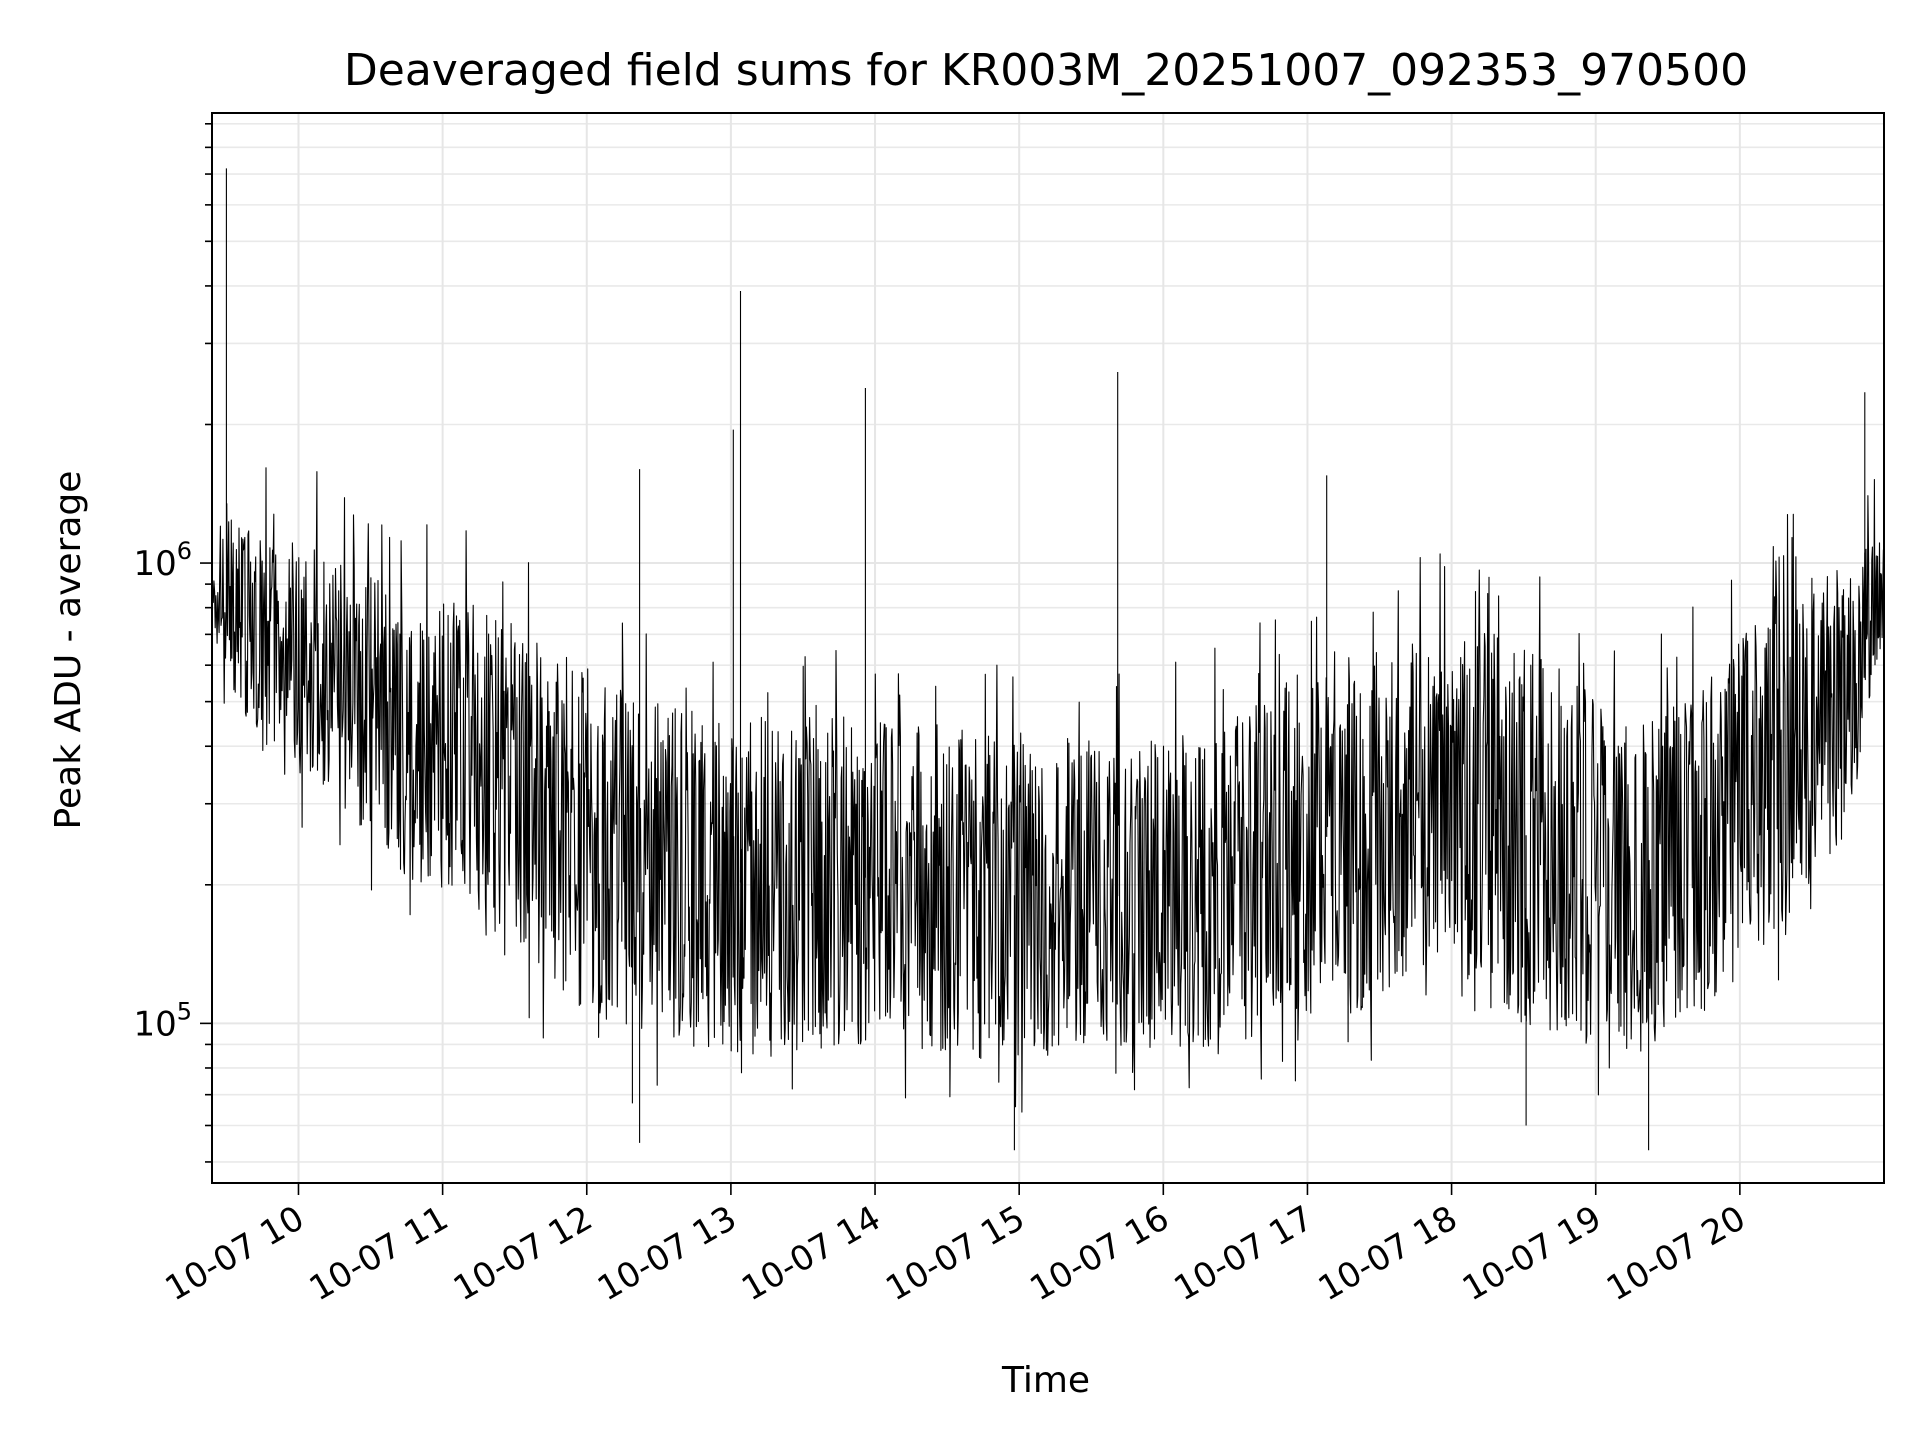  I want to click on y-tick-label: 10⁵, so click(162, 1020).